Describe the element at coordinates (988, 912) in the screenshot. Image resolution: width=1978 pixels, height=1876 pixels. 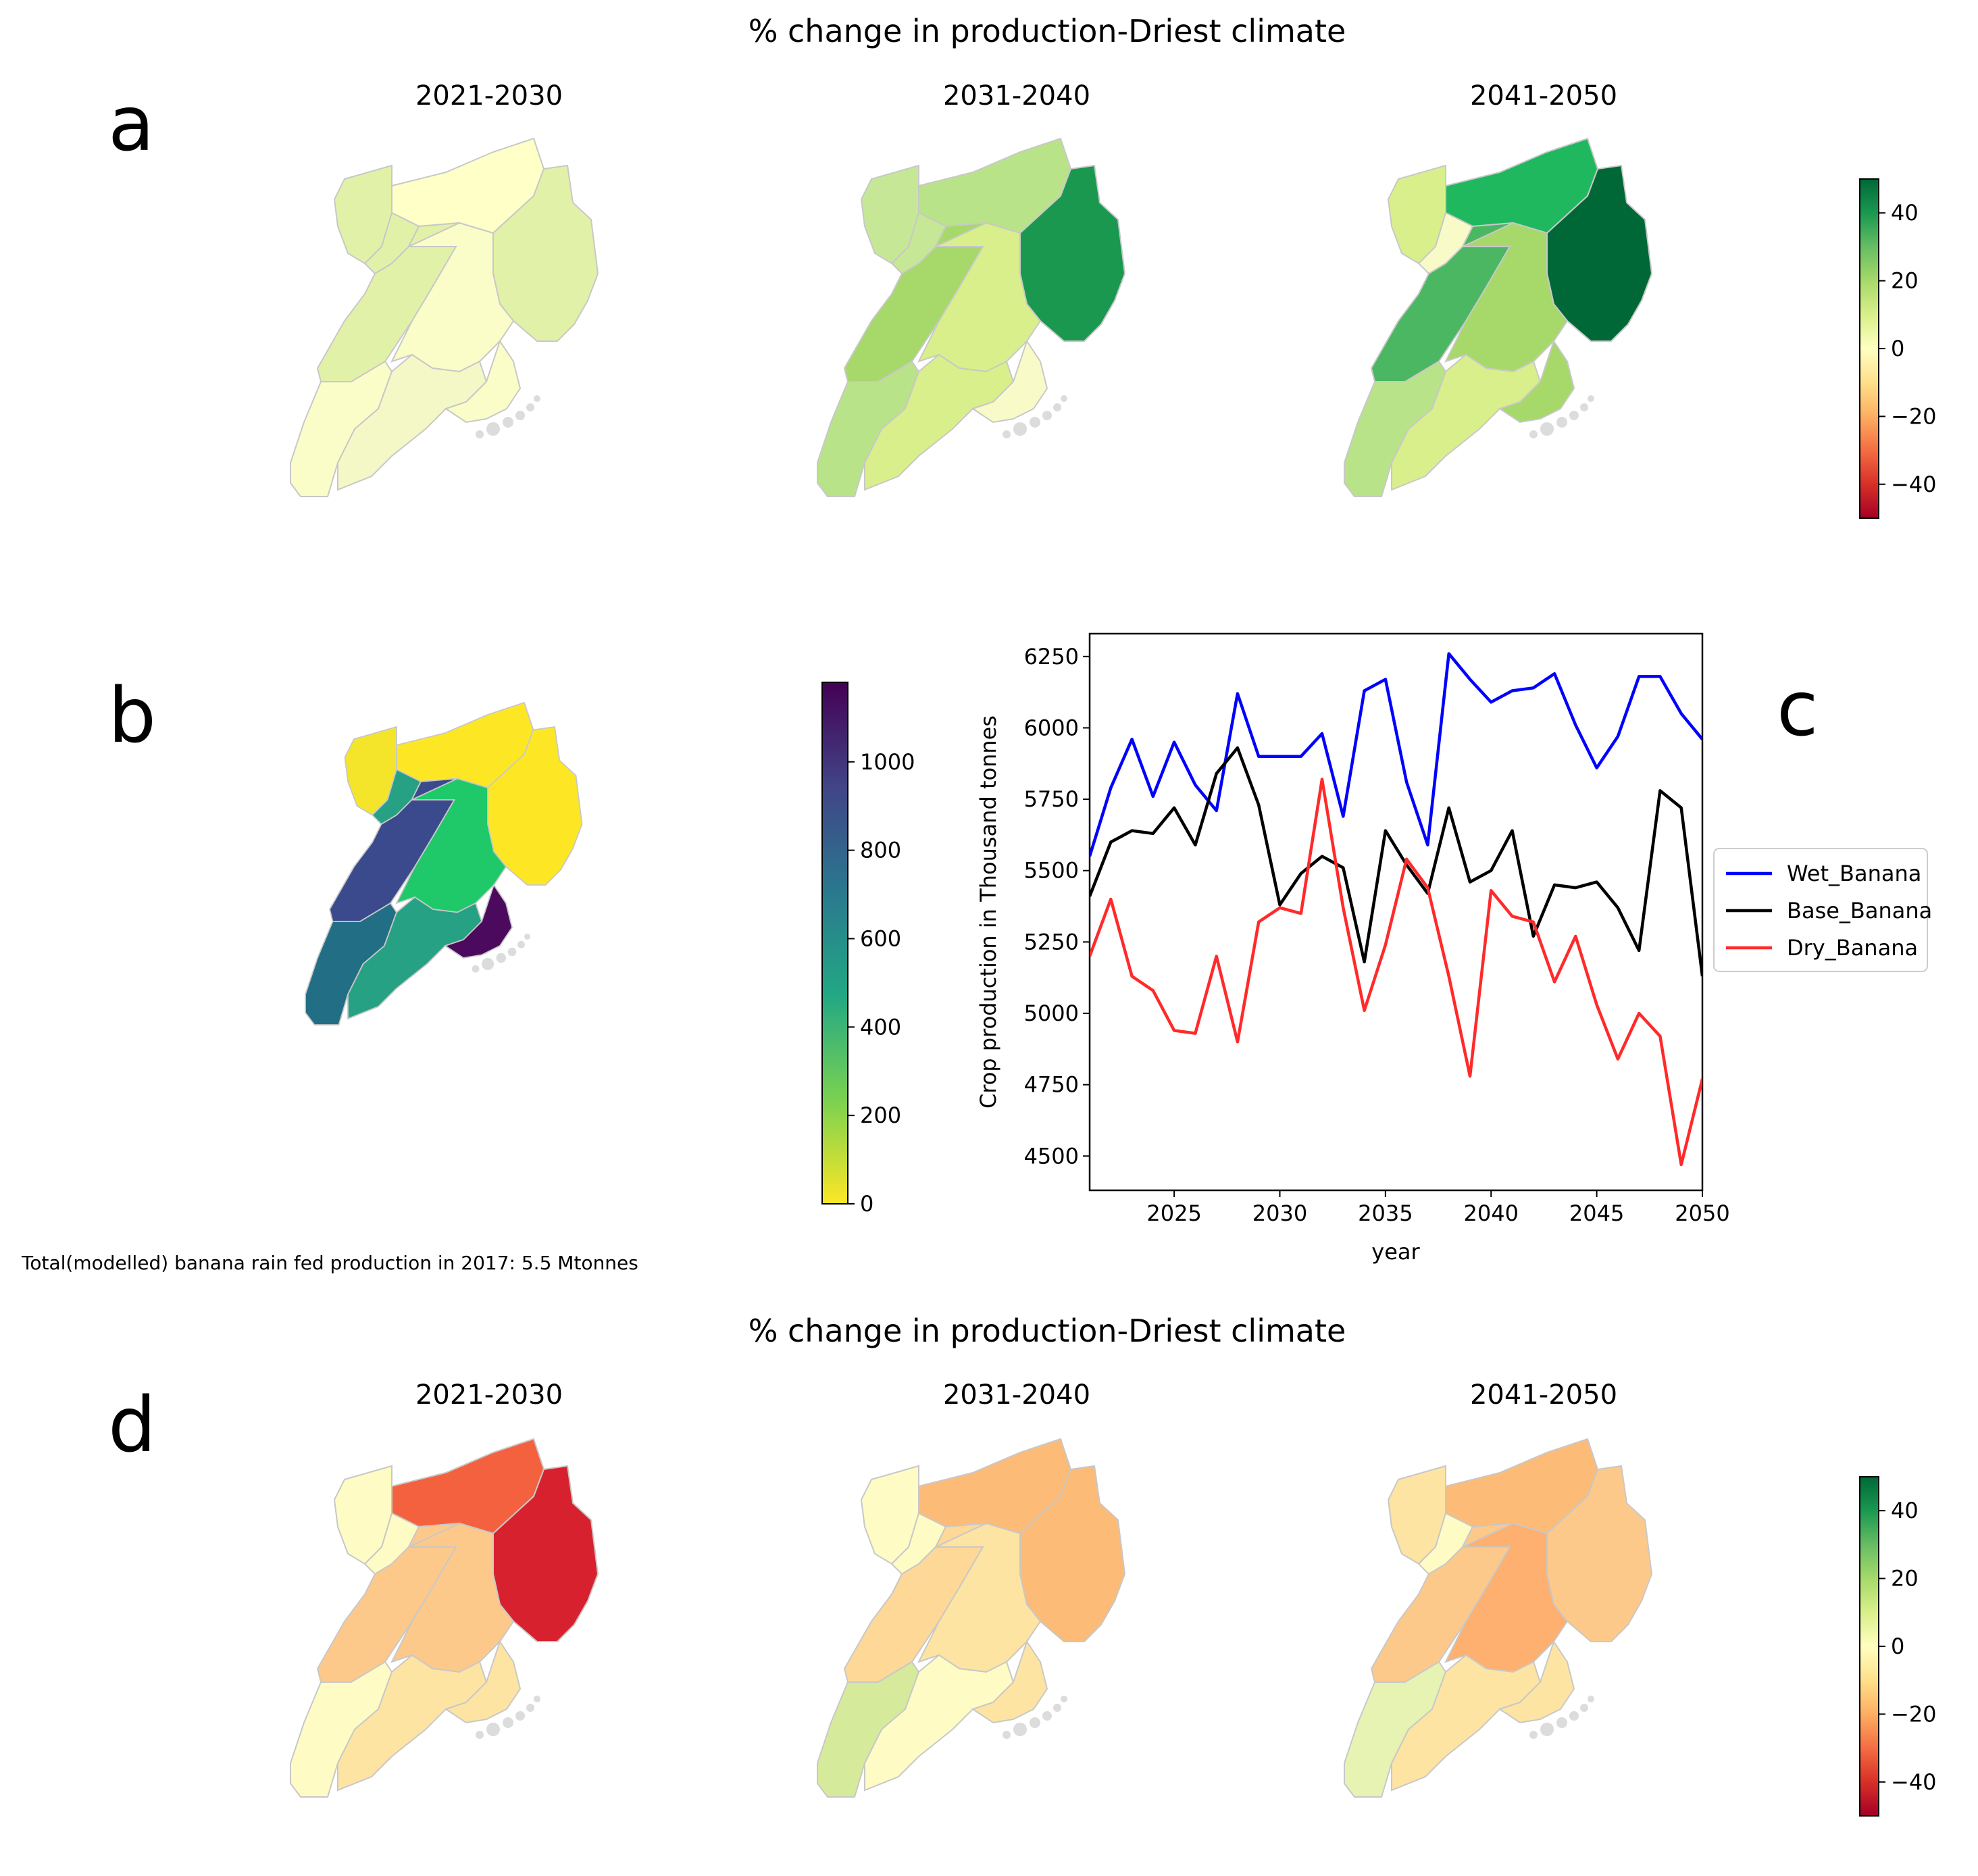
I see `chart-ylabel: Crop production in Thousand tonnes` at that location.